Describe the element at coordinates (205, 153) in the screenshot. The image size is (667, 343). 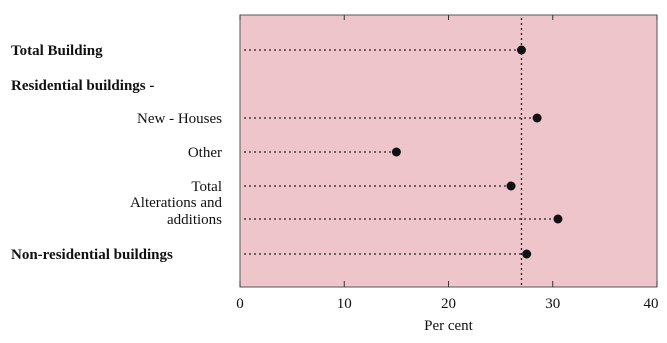
I see `category-label: Other` at that location.